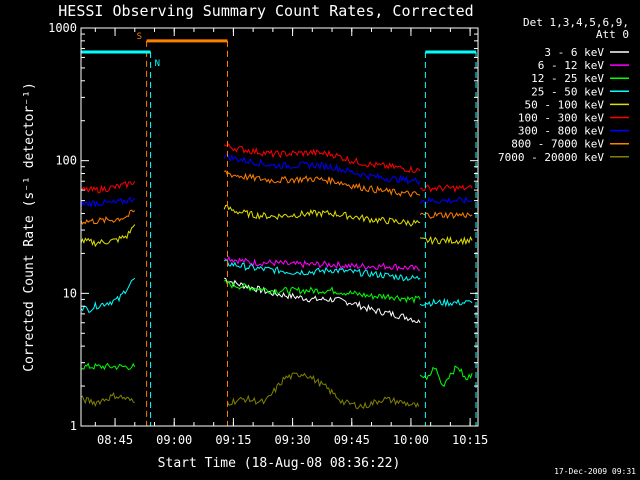  What do you see at coordinates (279, 463) in the screenshot?
I see `x-axis-label: Start Time (18-Aug-08 08:36:22)` at bounding box center [279, 463].